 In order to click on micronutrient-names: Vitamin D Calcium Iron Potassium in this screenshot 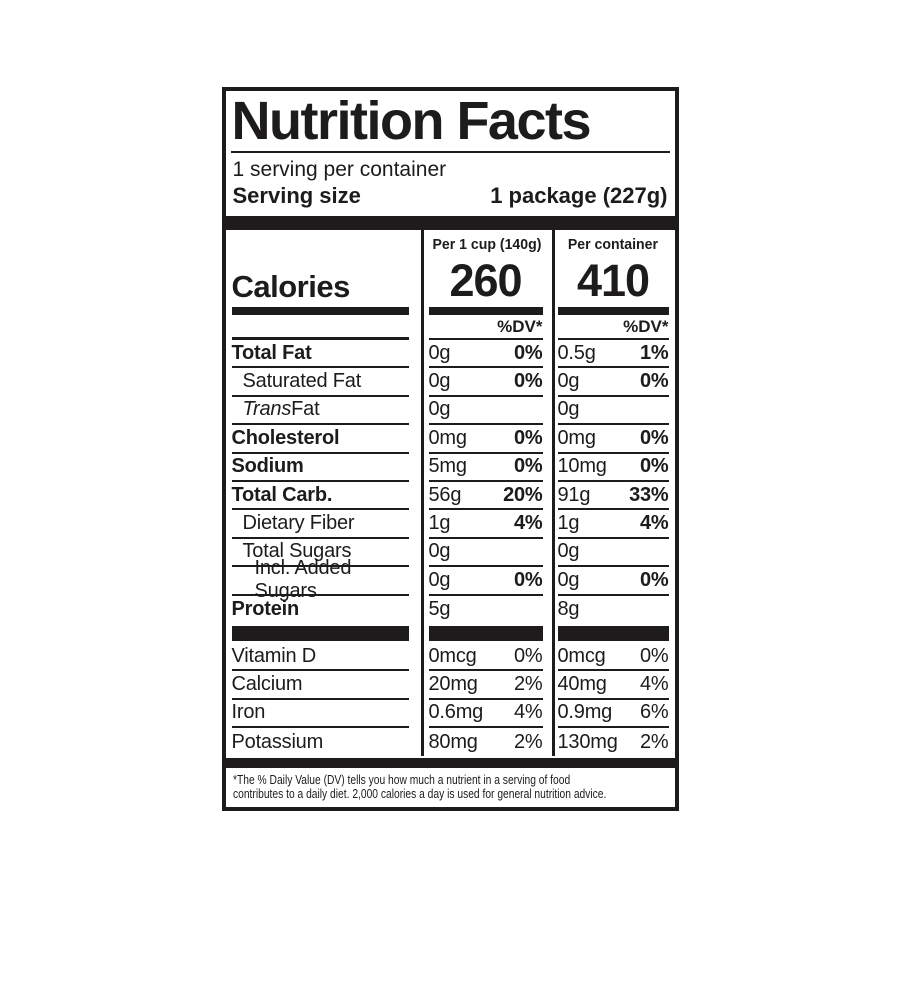, I will do `click(320, 700)`.